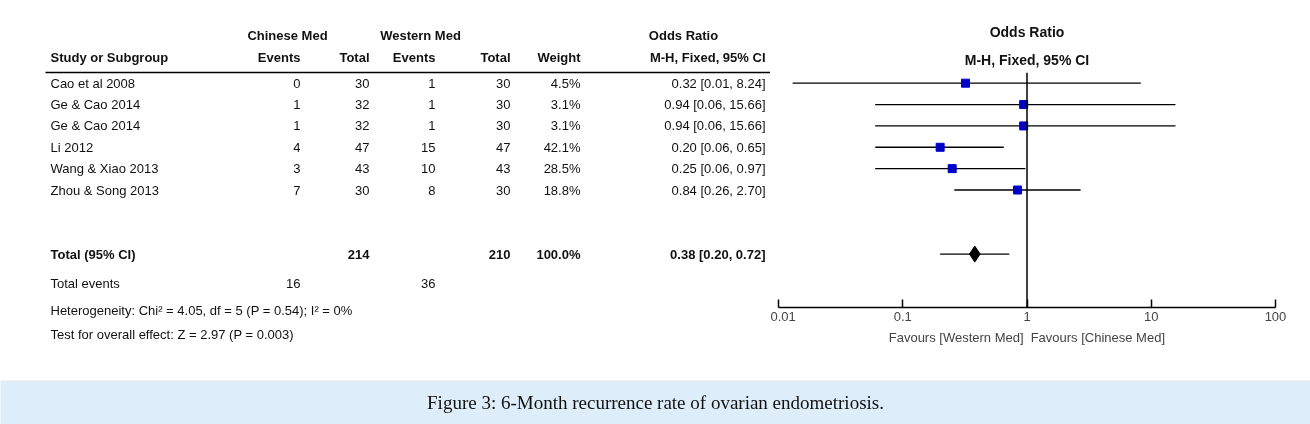  Describe the element at coordinates (297, 169) in the screenshot. I see `text: 3` at that location.